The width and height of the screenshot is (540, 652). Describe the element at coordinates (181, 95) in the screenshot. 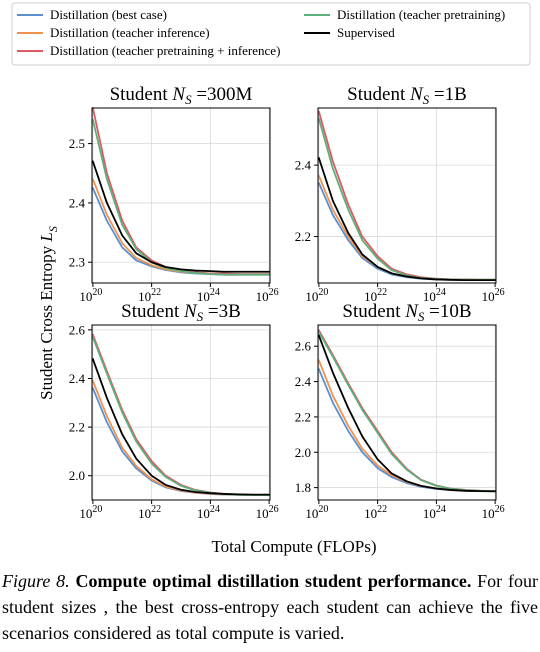

I see `panel-title: Student NS =300M` at that location.